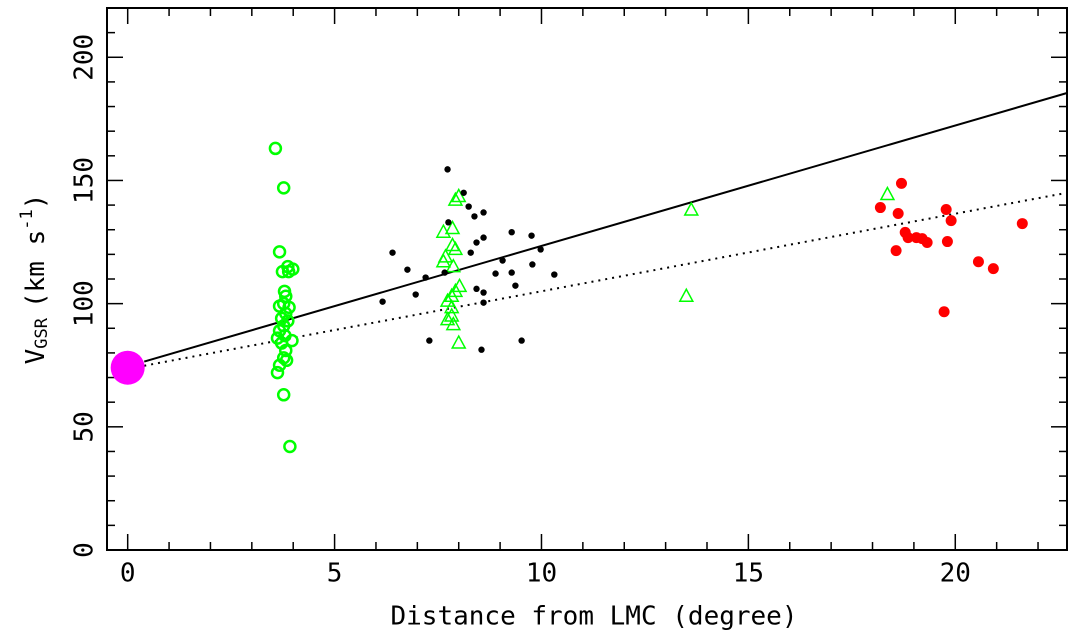 Image resolution: width=1068 pixels, height=643 pixels. Describe the element at coordinates (85, 426) in the screenshot. I see `y-tick-label: 50` at that location.